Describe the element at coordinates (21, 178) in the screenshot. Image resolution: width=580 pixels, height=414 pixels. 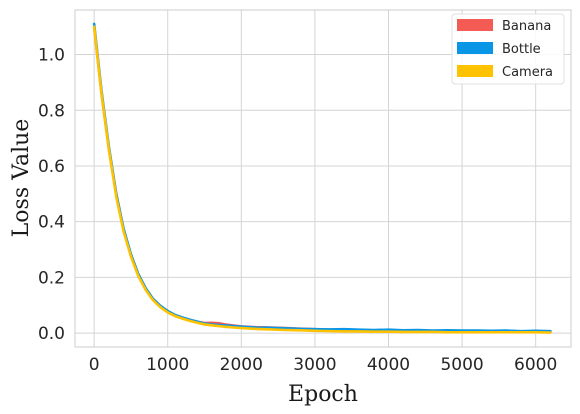
I see `y-axis-label: Loss Value` at that location.